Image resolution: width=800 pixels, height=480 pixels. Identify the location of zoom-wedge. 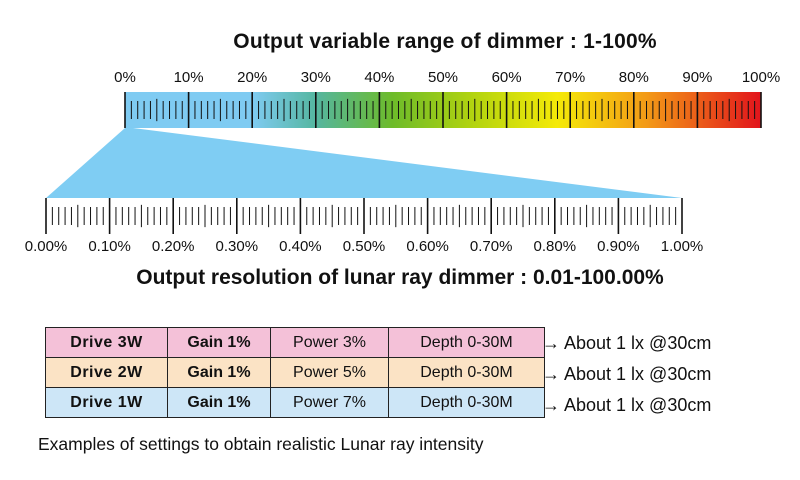
(364, 164).